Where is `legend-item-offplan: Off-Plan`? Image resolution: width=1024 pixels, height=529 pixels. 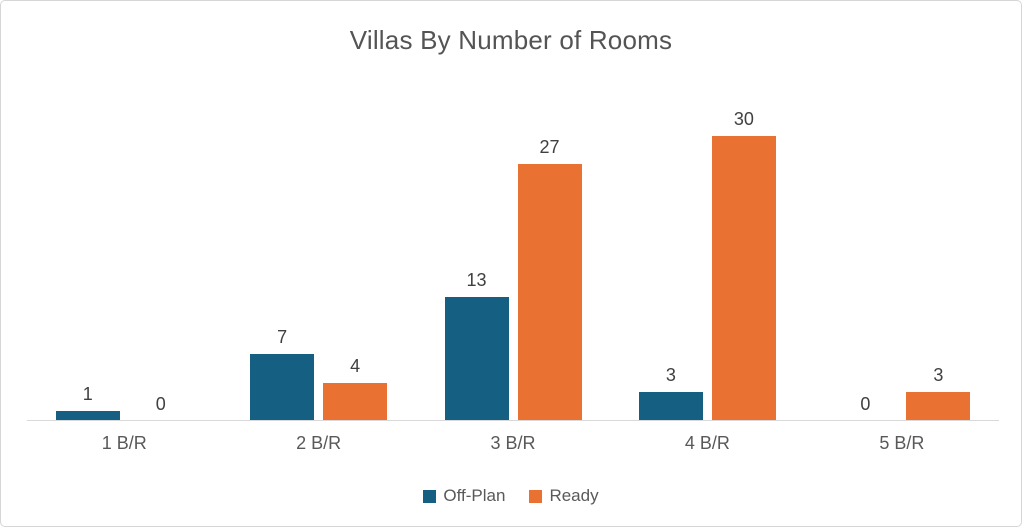
legend-item-offplan: Off-Plan is located at coordinates (464, 496).